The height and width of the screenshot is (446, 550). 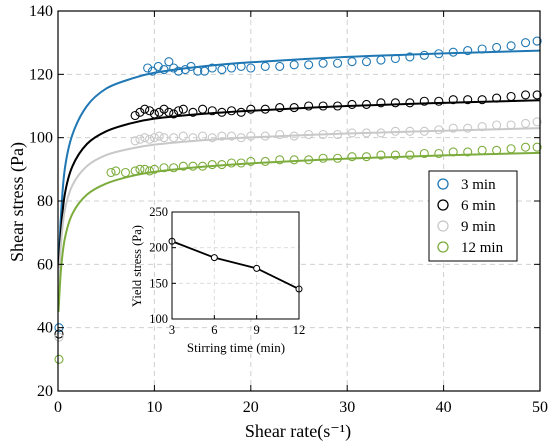 I want to click on x-tick-label: 40, so click(x=444, y=407).